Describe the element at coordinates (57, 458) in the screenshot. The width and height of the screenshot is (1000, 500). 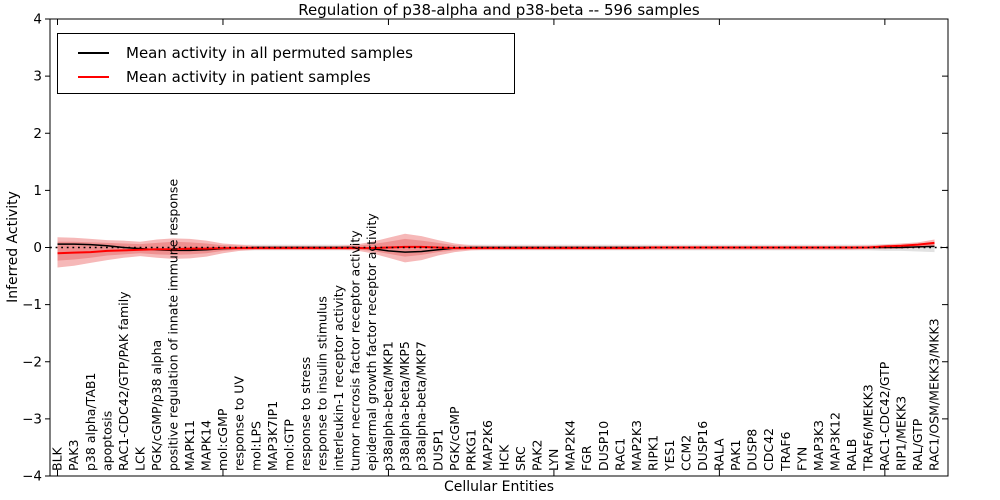
I see `x-tick-label: BLK` at that location.